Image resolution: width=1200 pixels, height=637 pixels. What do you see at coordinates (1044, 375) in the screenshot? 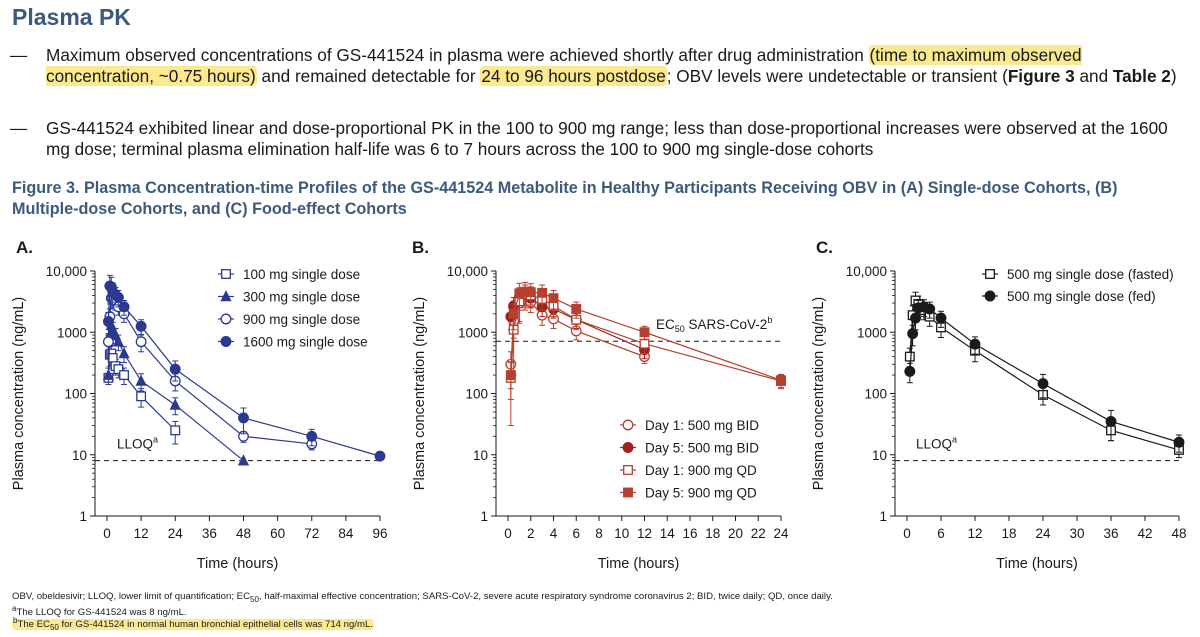
I see `series-line` at bounding box center [1044, 375].